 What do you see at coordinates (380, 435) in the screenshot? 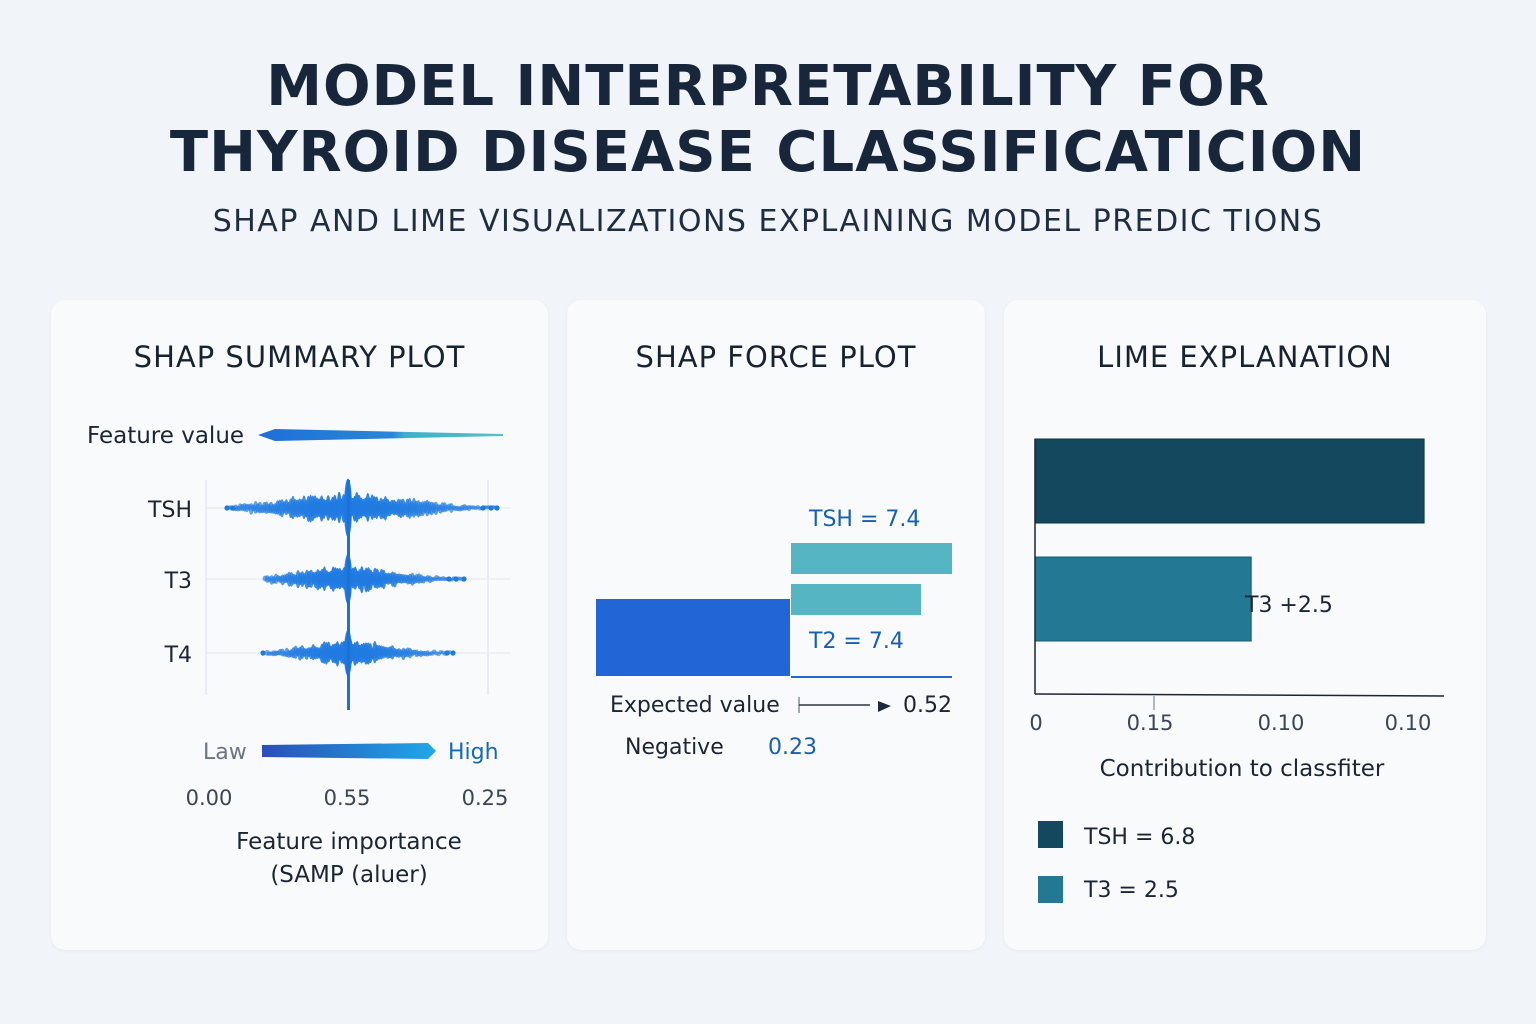
I see `feature-value-gradient-arrow` at bounding box center [380, 435].